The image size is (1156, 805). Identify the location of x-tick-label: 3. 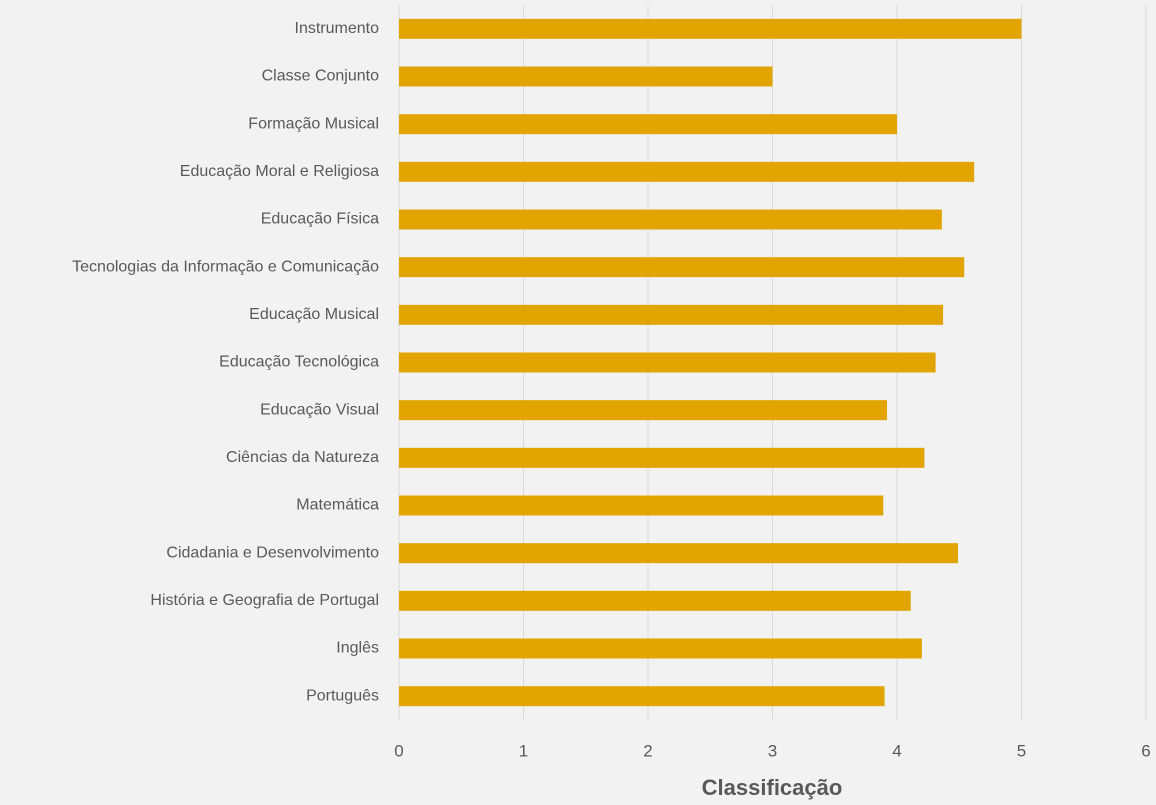
(772, 750).